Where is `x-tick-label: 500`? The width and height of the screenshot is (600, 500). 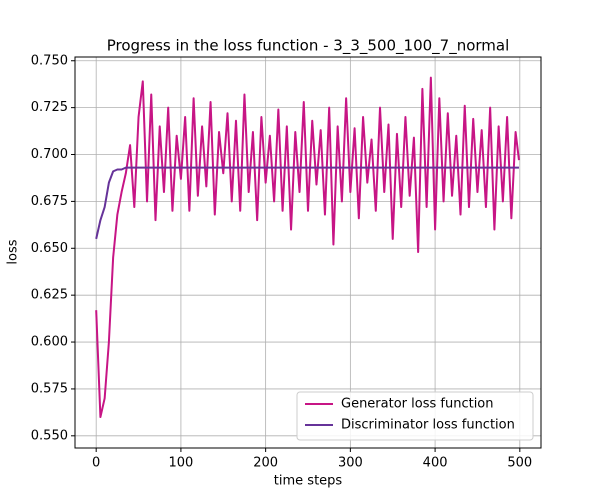
x-tick-label: 500 is located at coordinates (519, 463).